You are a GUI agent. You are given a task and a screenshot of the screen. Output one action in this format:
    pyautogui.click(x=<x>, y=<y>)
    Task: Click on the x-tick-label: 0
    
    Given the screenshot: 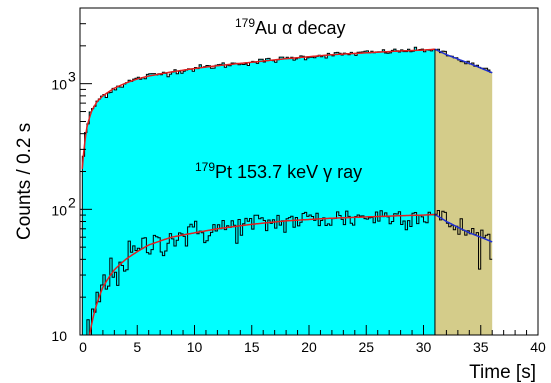 What is the action you would take?
    pyautogui.click(x=83, y=347)
    